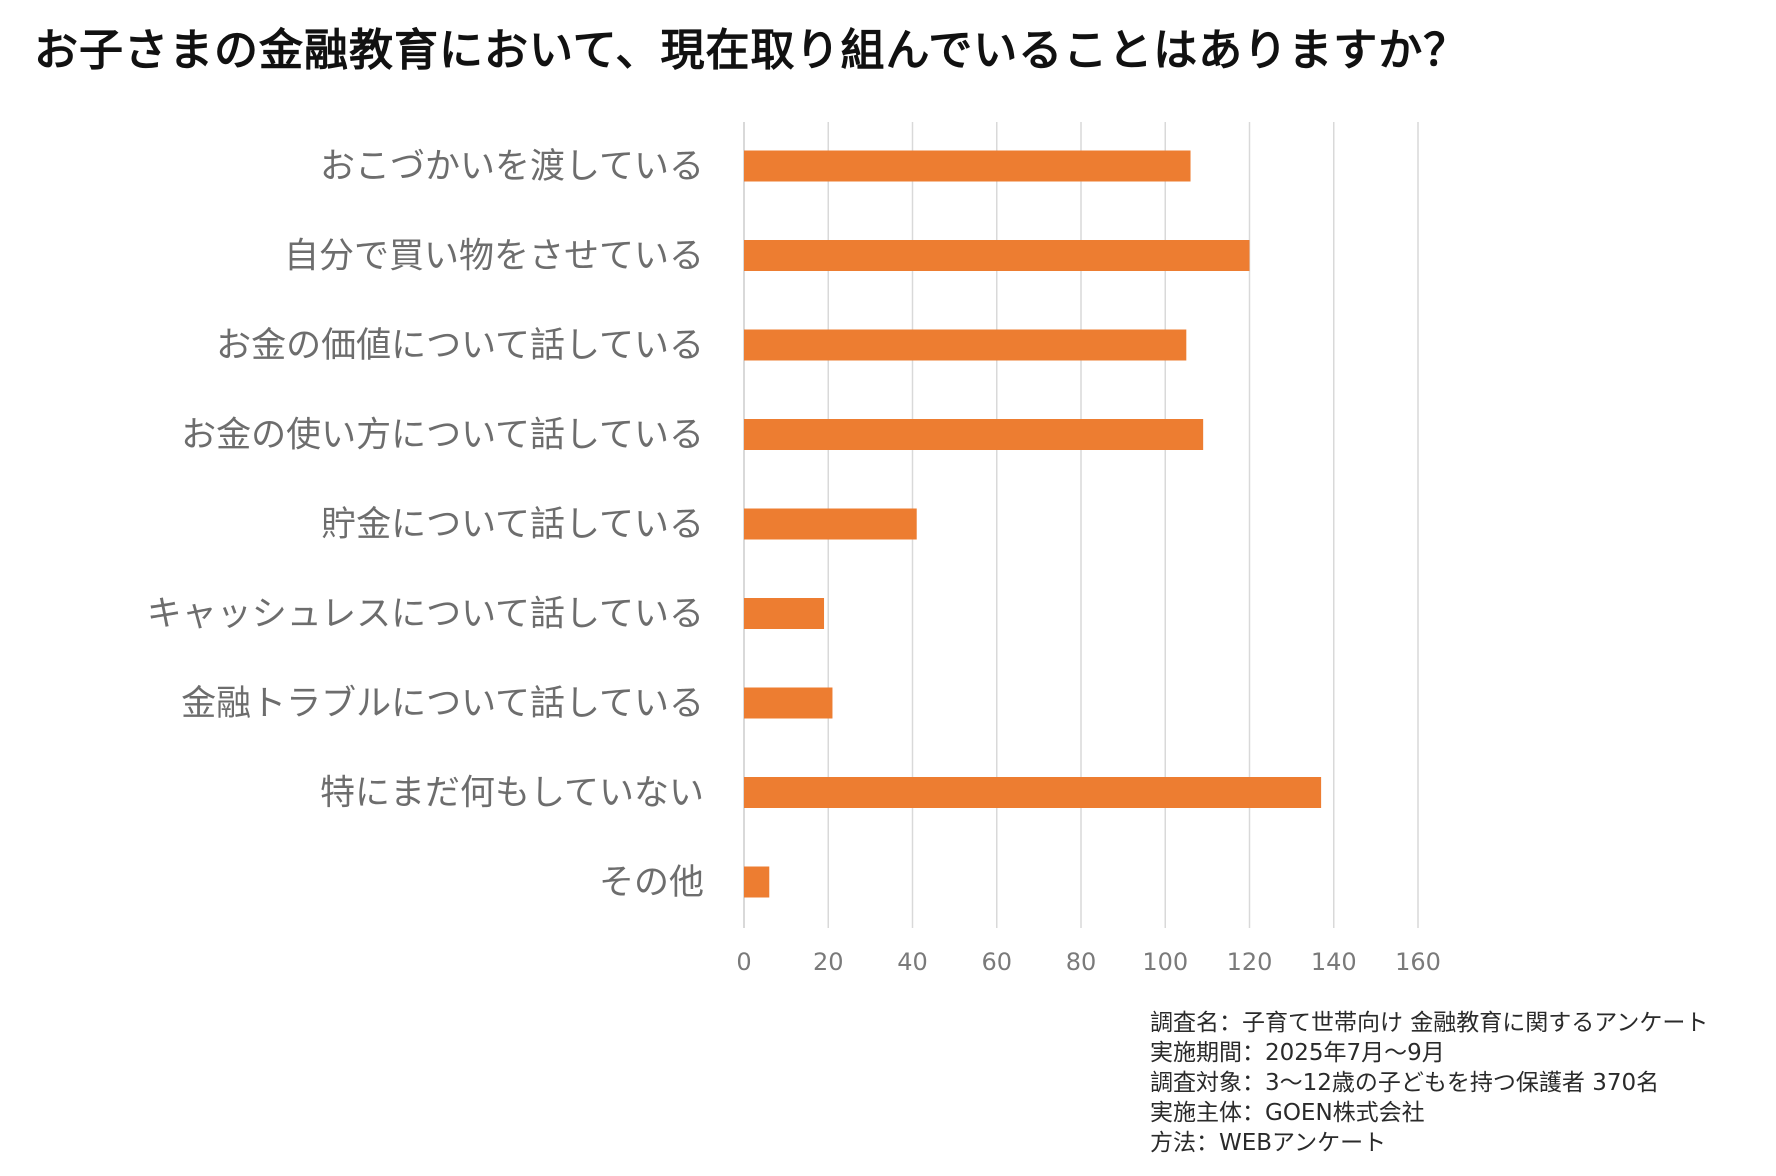 The width and height of the screenshot is (1776, 1176). What do you see at coordinates (1165, 962) in the screenshot?
I see `x-tick-label: 100` at bounding box center [1165, 962].